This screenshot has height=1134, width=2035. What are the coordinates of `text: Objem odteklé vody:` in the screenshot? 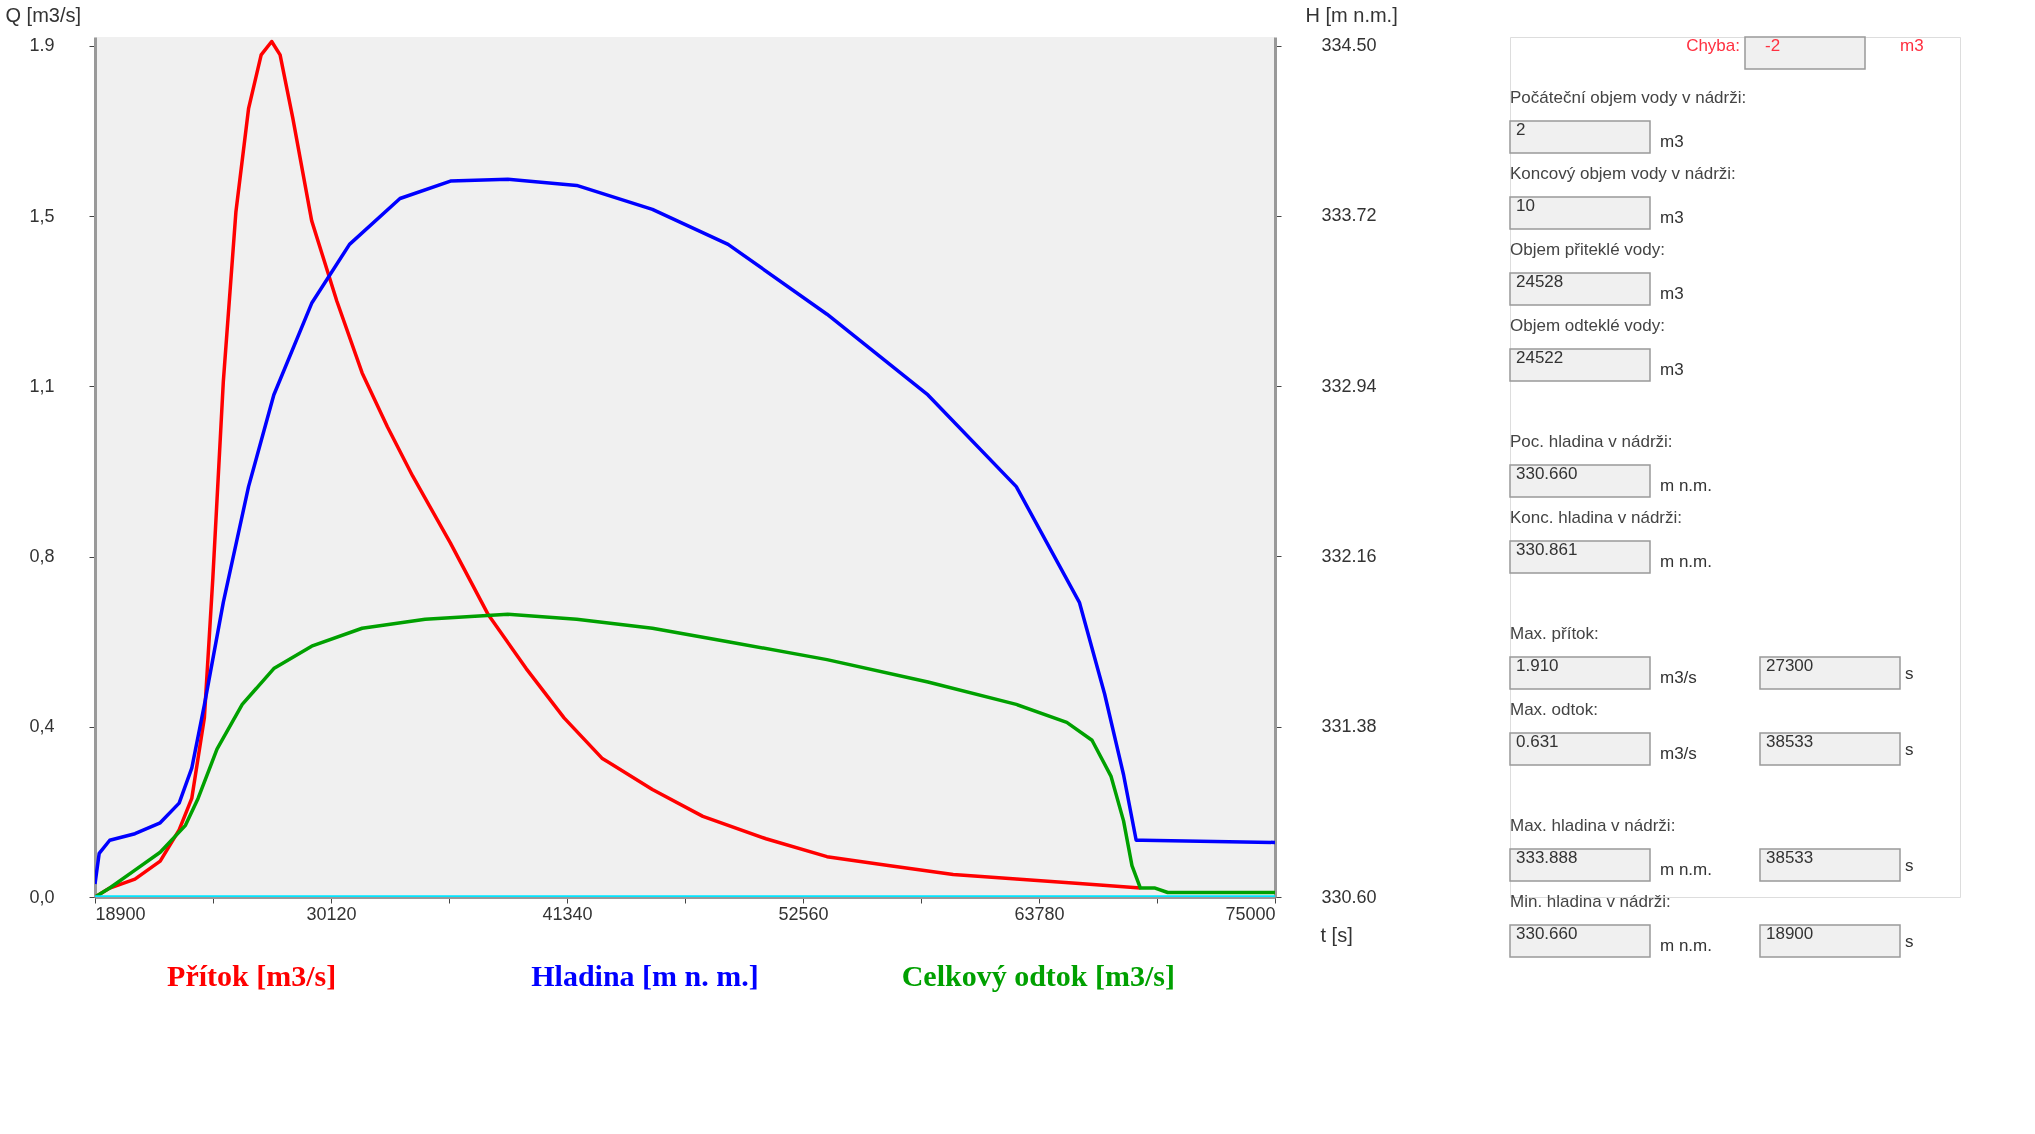 It's located at (1587, 325).